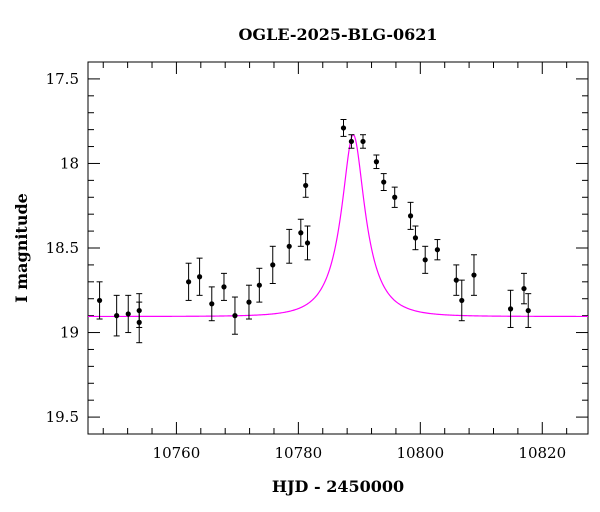  Describe the element at coordinates (69, 163) in the screenshot. I see `y-tick-label: 18` at that location.